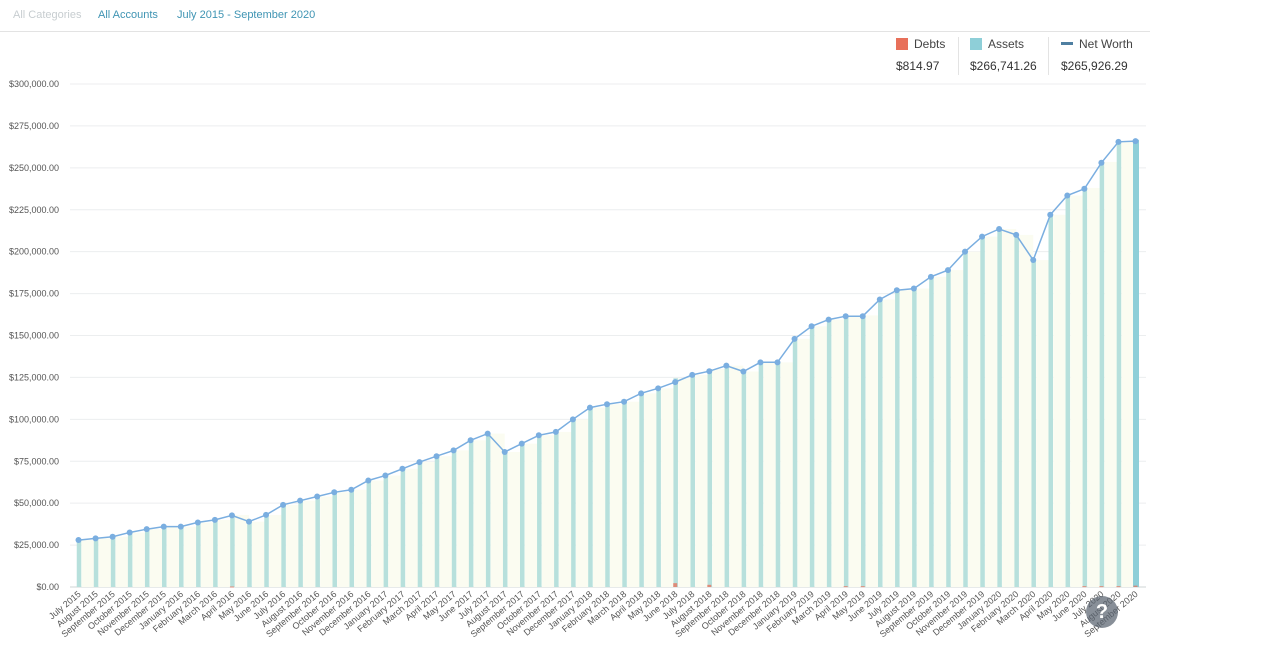 The image size is (1280, 660). What do you see at coordinates (1067, 43) in the screenshot?
I see `net-worth-line-icon` at bounding box center [1067, 43].